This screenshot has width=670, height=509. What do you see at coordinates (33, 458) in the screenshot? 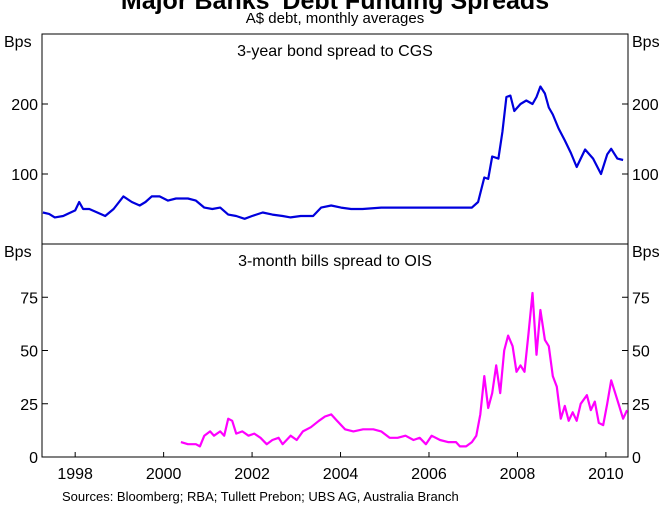
I see `y-tick-label: 0` at bounding box center [33, 458].